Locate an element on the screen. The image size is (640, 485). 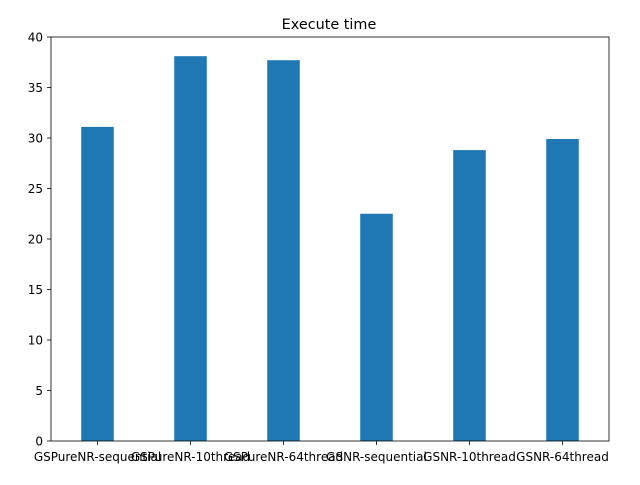
y-tick-label: 20 is located at coordinates (35, 240).